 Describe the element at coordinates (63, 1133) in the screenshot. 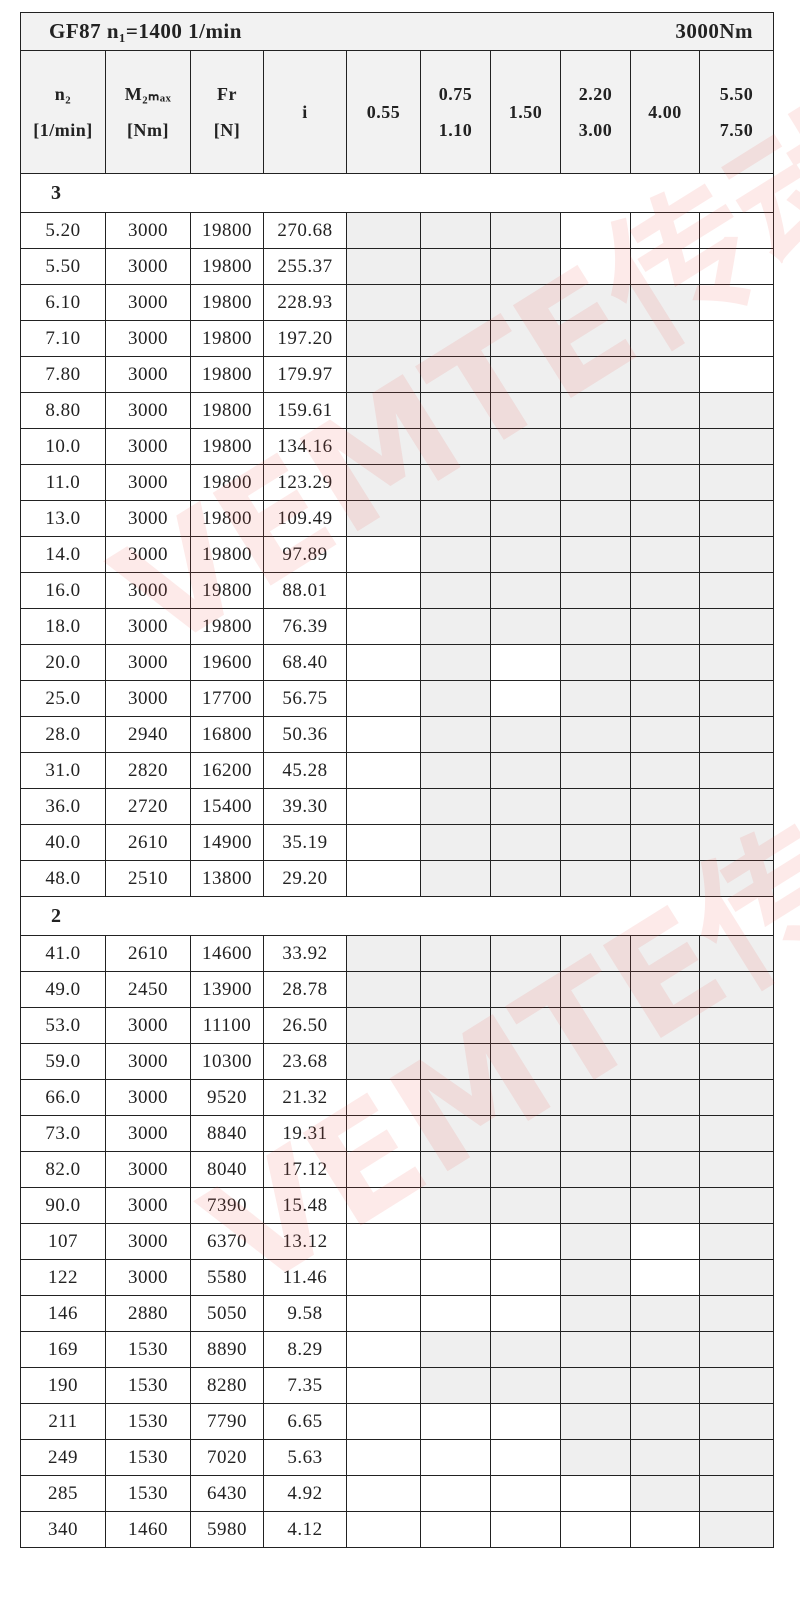

I see `data-cell: 73.0` at that location.